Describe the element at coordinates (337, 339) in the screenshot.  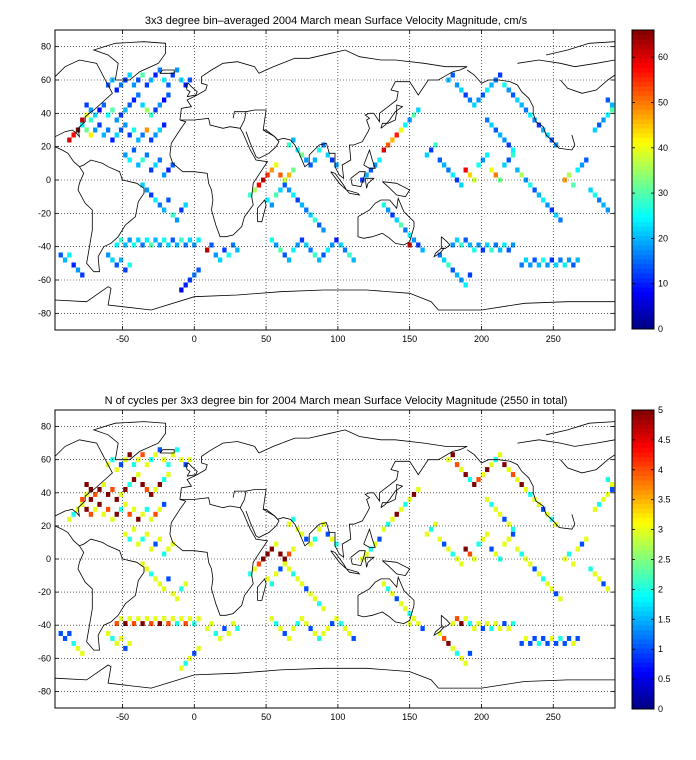
I see `x-tick-label: 100` at that location.